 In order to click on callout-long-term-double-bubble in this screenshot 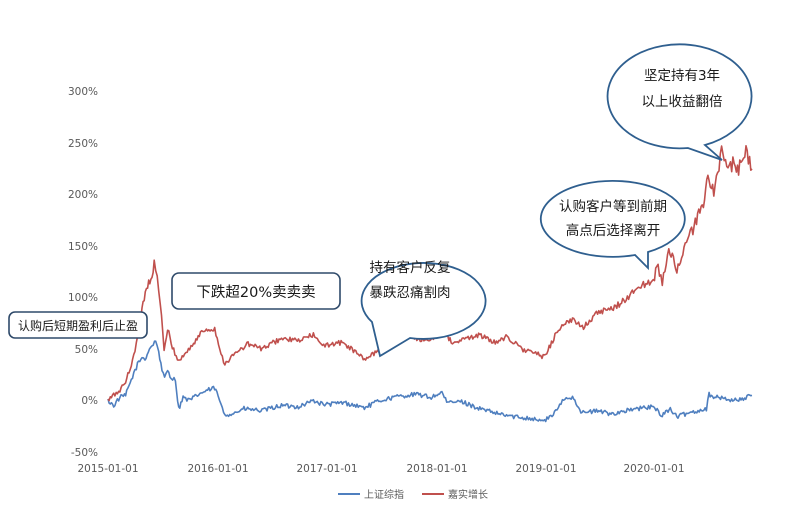, I will do `click(679, 102)`.